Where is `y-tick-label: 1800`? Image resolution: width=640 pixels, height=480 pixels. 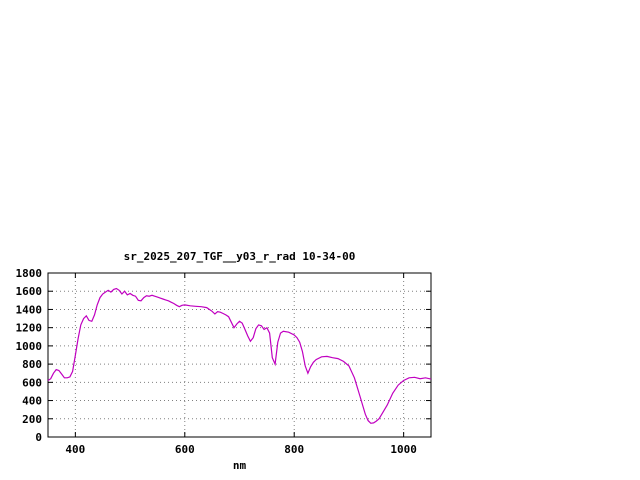 y-tick-label: 1800 is located at coordinates (29, 273).